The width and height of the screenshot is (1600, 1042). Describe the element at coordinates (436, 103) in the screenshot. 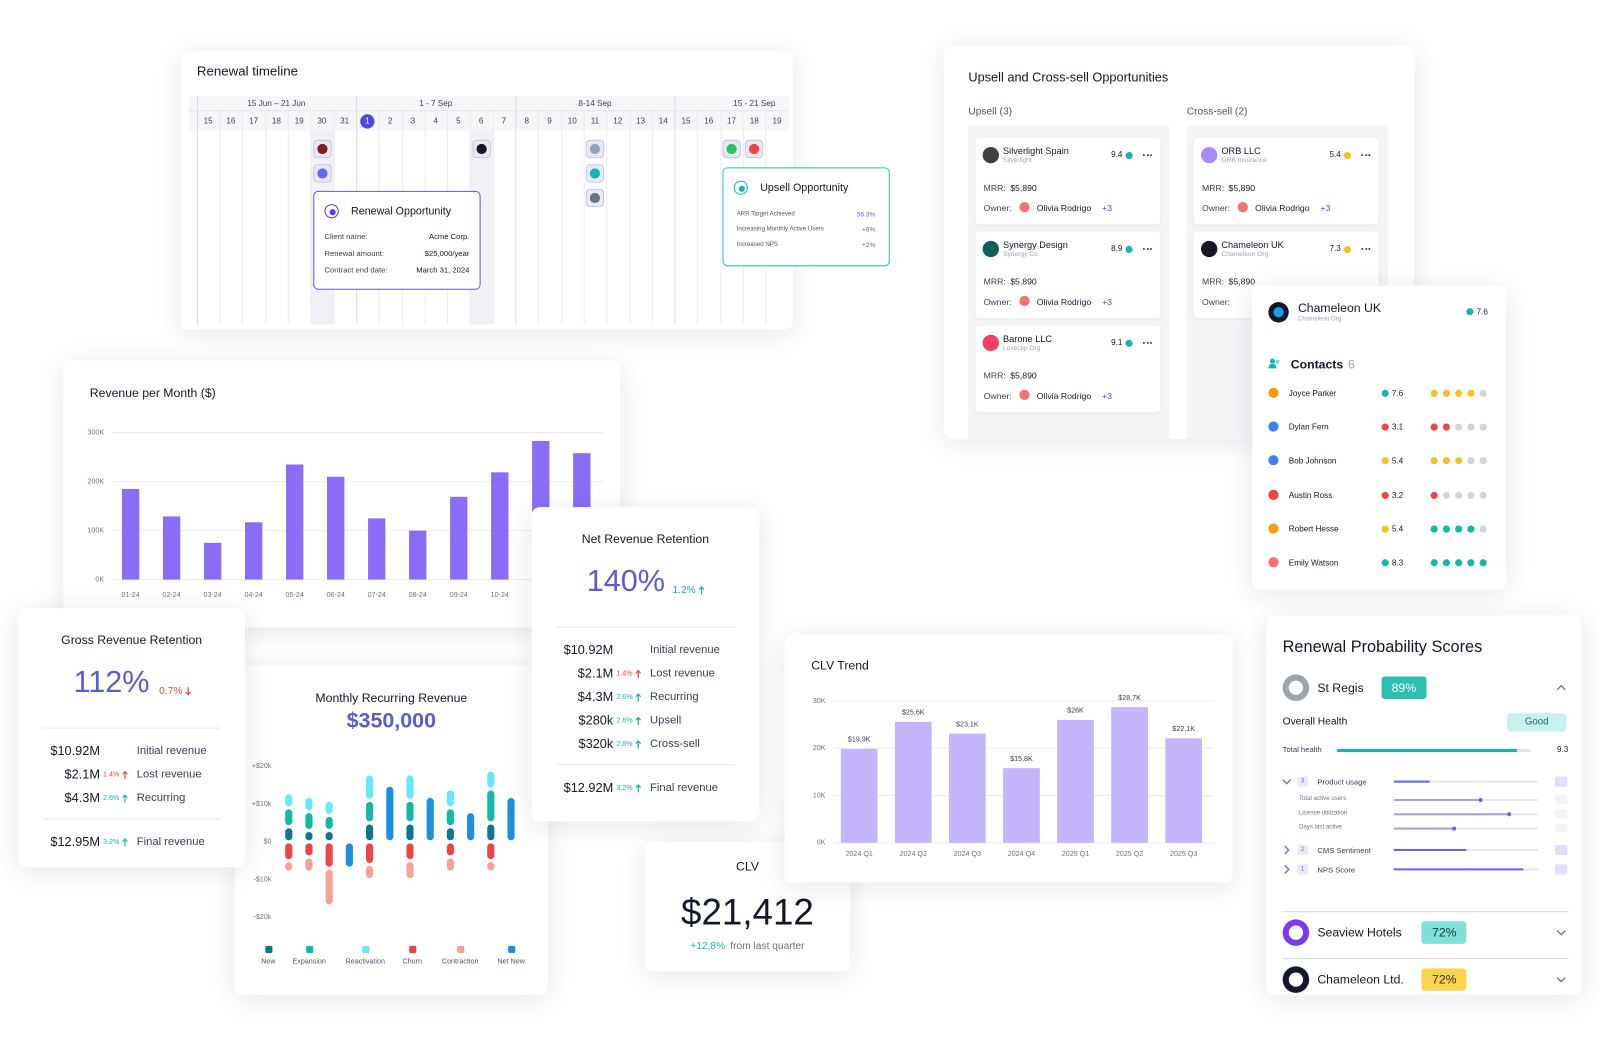

I see `week-label: 1 - 7 Sep` at that location.